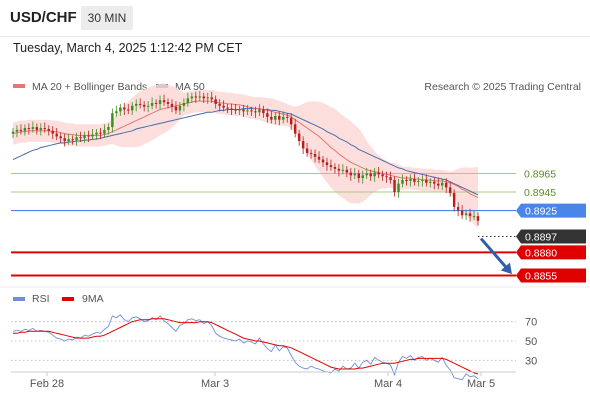 The width and height of the screenshot is (590, 400). Describe the element at coordinates (19, 299) in the screenshot. I see `legend-rsi-swatch` at that location.